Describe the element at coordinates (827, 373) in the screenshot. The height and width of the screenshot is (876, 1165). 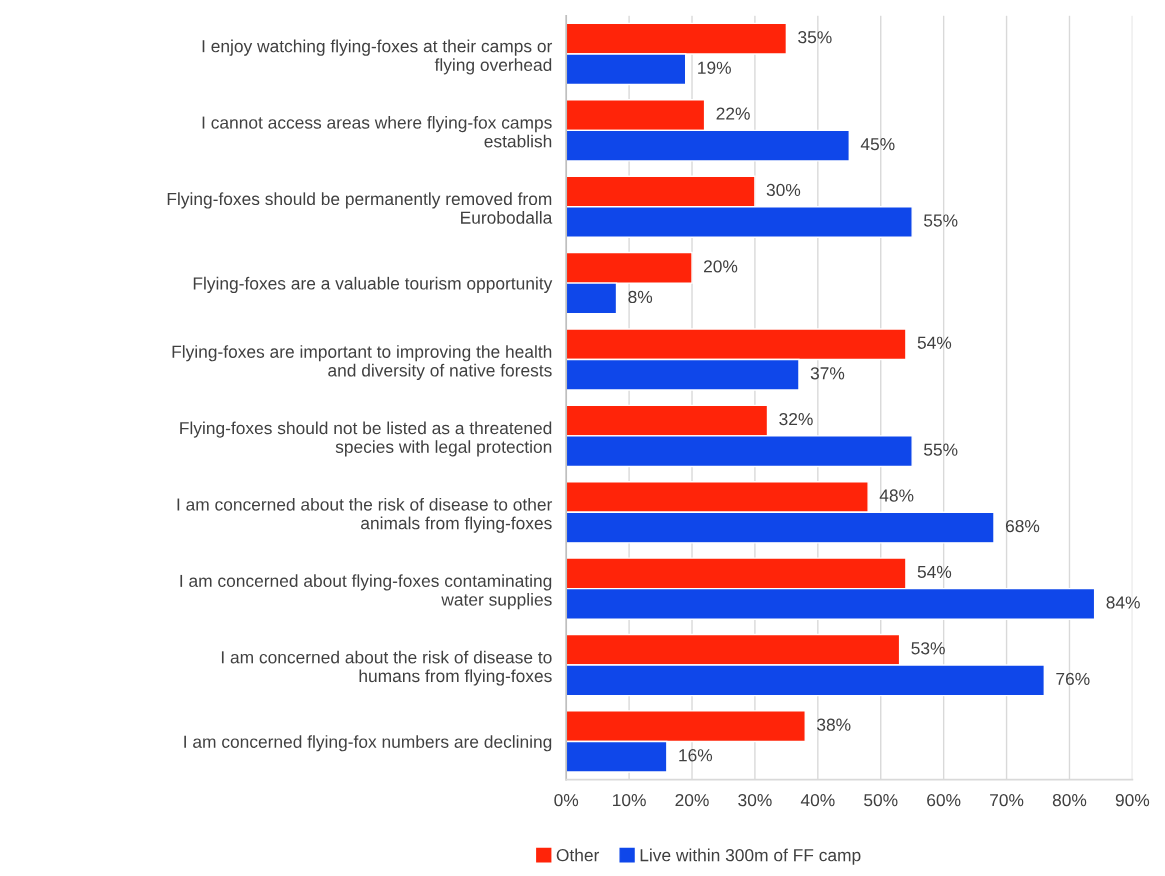
I see `data-label: 37%` at that location.